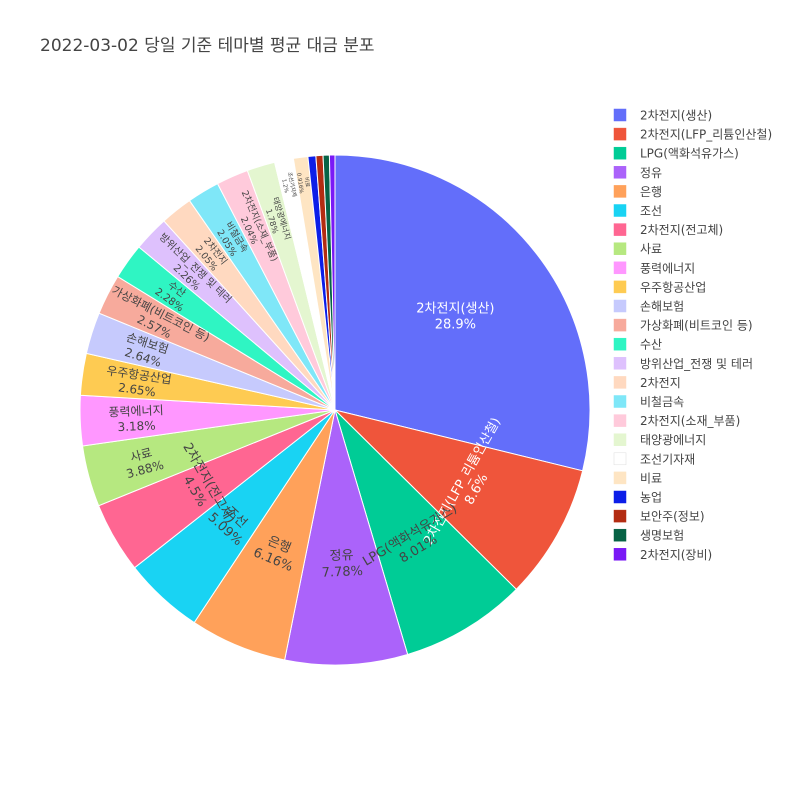 This screenshot has height=800, width=800. What do you see at coordinates (651, 345) in the screenshot?
I see `legend-label: 수산` at bounding box center [651, 345].